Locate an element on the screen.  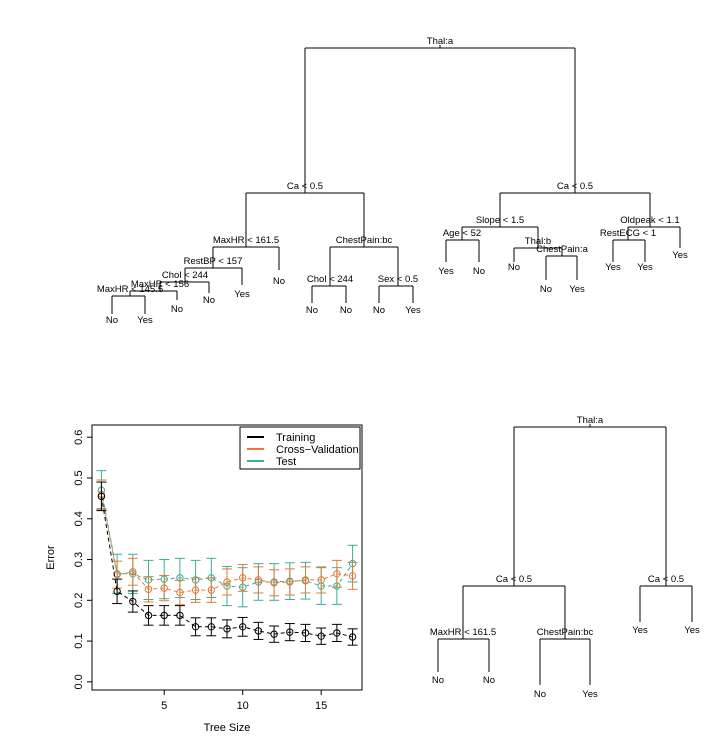
x-axis-label: Tree Size is located at coordinates (227, 728).